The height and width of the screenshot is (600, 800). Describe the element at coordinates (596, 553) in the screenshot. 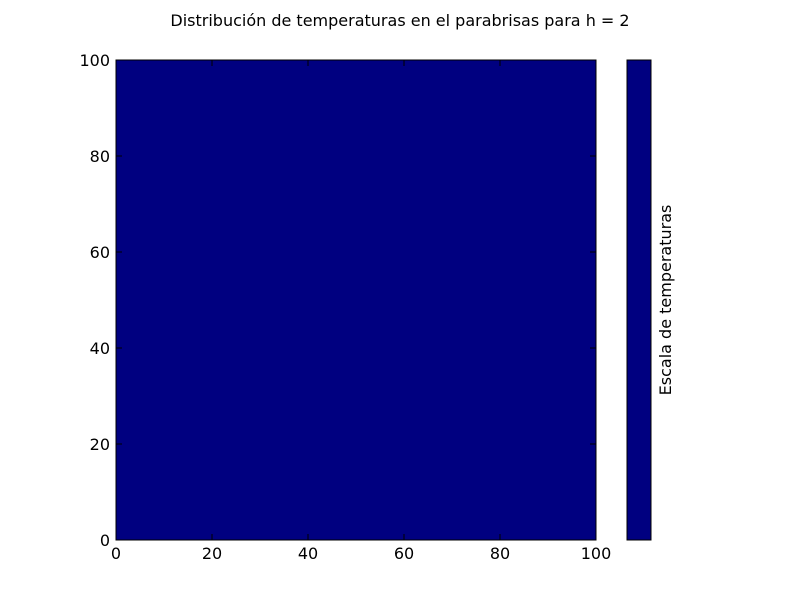

I see `x-tick-label: 100` at that location.